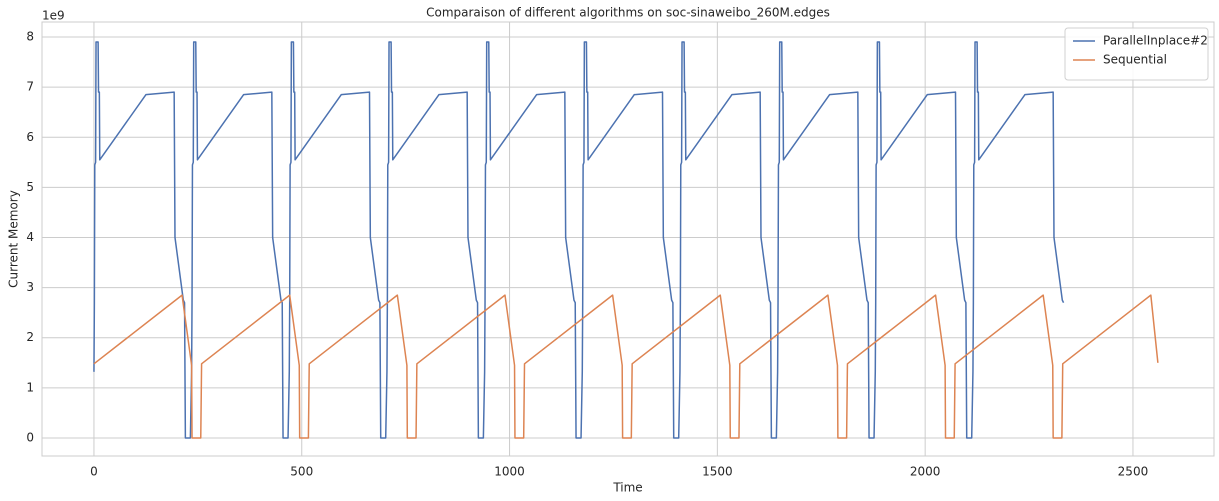 This screenshot has height=501, width=1219. Describe the element at coordinates (717, 472) in the screenshot. I see `x-tick-label: 1500` at that location.